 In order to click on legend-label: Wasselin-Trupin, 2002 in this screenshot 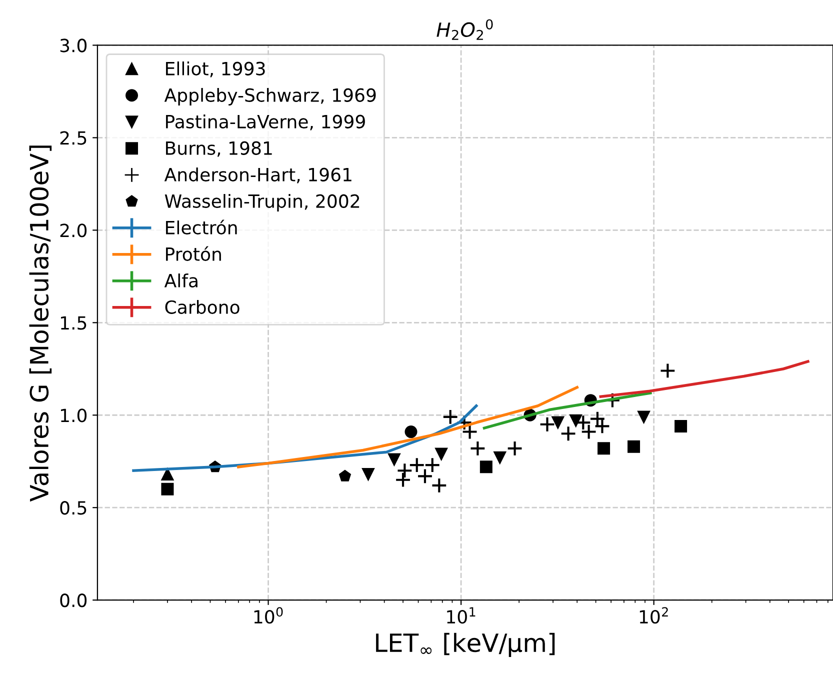, I will do `click(262, 203)`.